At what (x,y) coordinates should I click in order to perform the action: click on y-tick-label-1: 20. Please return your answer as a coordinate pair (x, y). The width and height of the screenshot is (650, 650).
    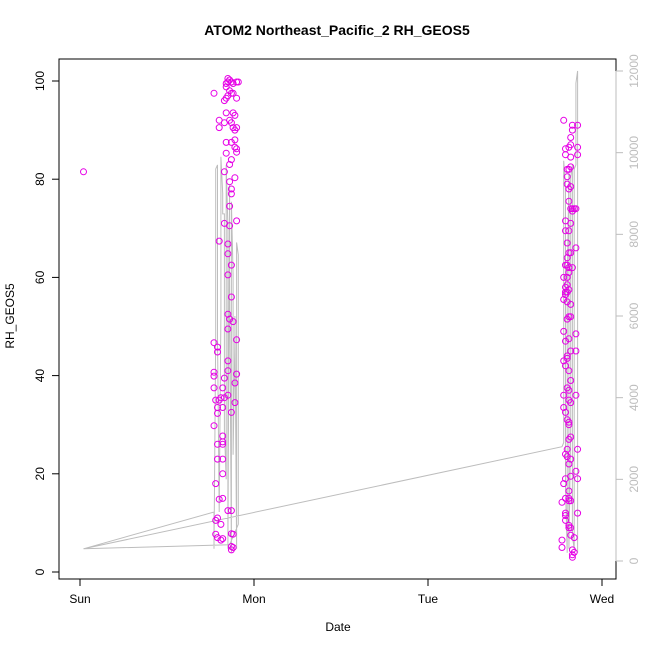
    Looking at the image, I should click on (40, 474).